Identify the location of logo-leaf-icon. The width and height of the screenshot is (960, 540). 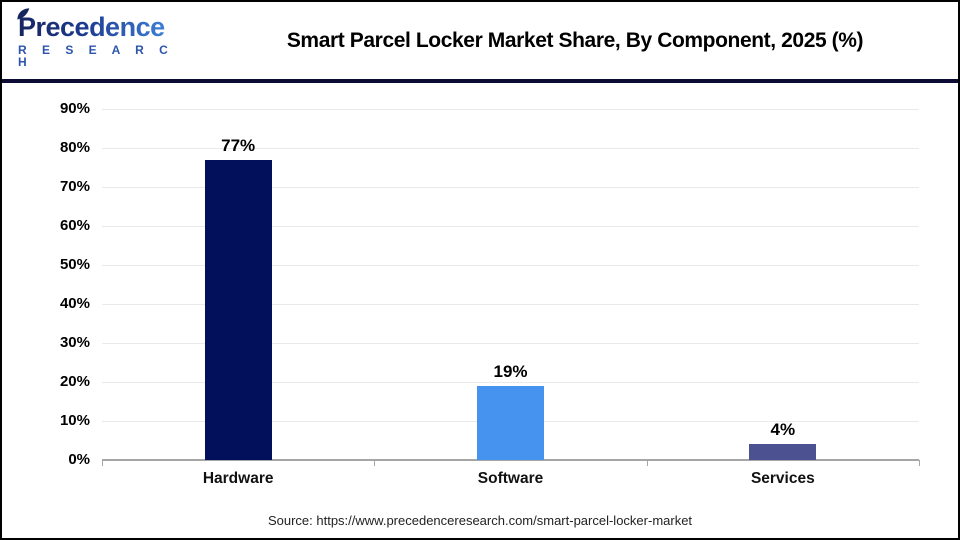
(23, 13).